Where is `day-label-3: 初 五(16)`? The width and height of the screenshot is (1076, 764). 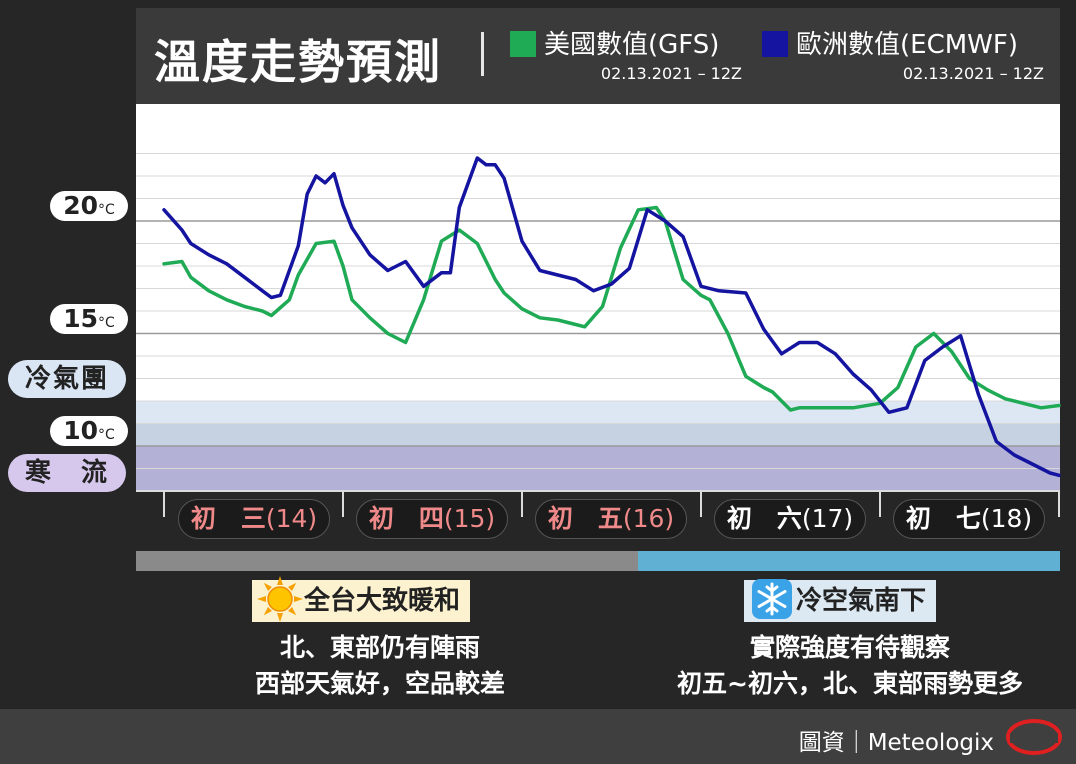
day-label-3: 初 五(16) is located at coordinates (611, 519).